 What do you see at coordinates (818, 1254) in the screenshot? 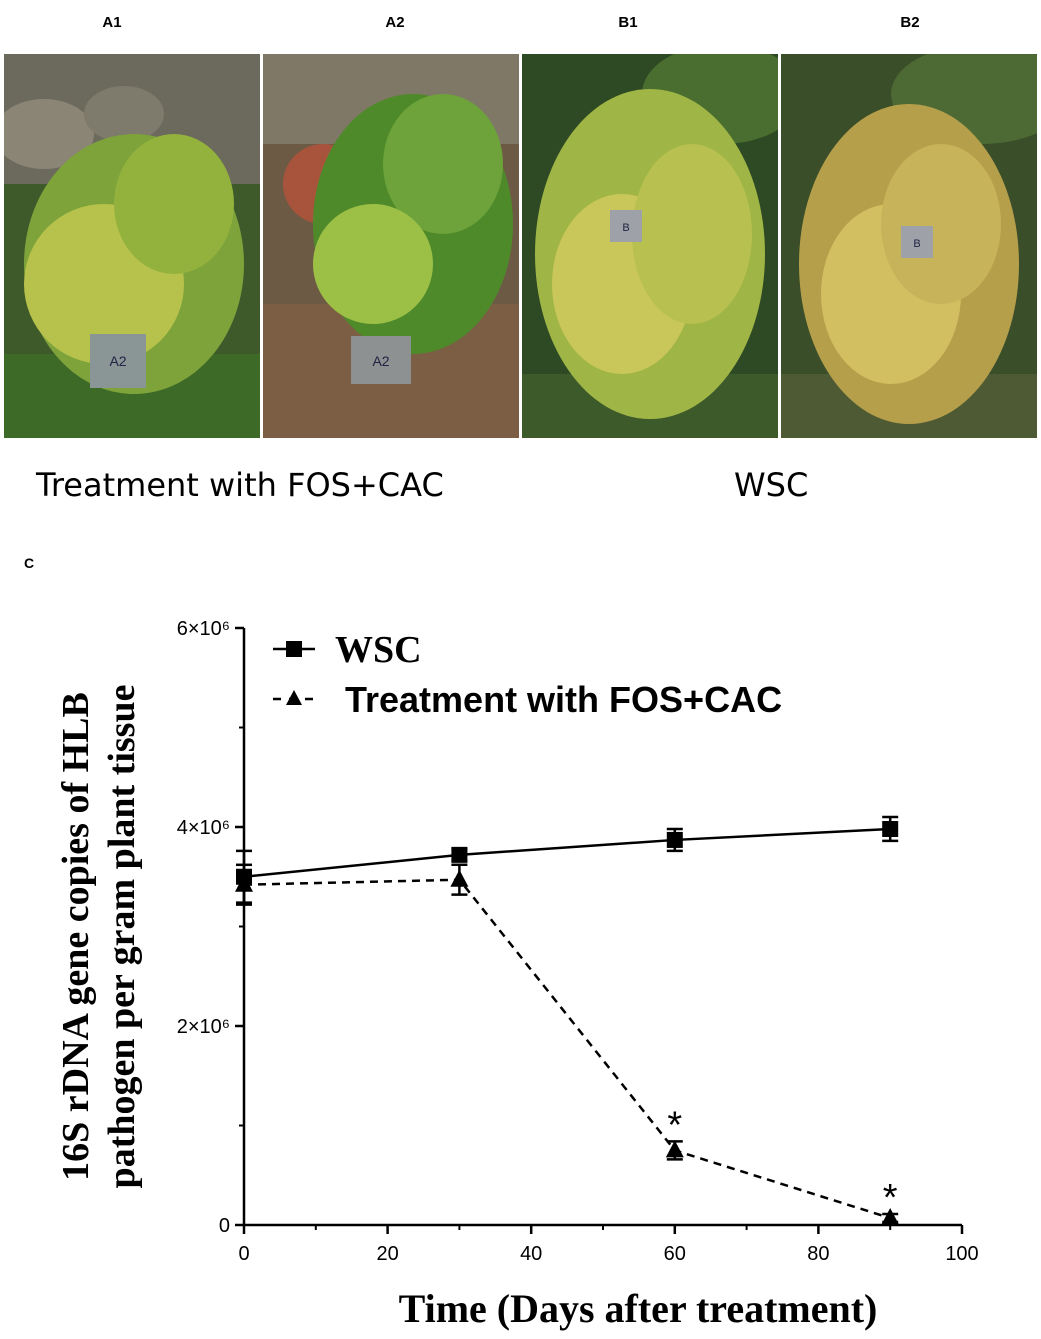
I see `x-tick-label: 80` at bounding box center [818, 1254].